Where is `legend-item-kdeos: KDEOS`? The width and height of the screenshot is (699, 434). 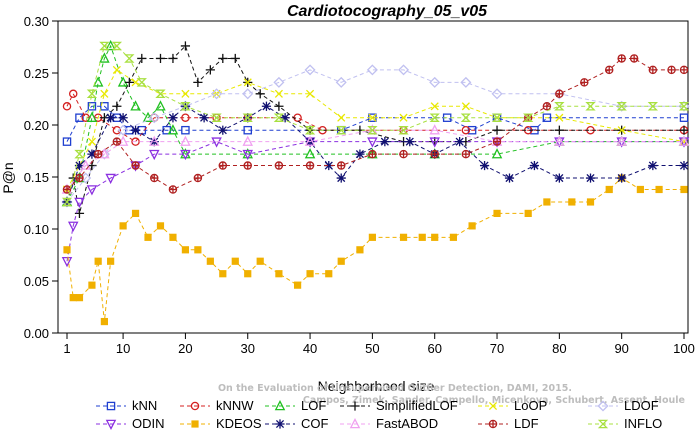 legend-item-kdeos: KDEOS is located at coordinates (221, 423).